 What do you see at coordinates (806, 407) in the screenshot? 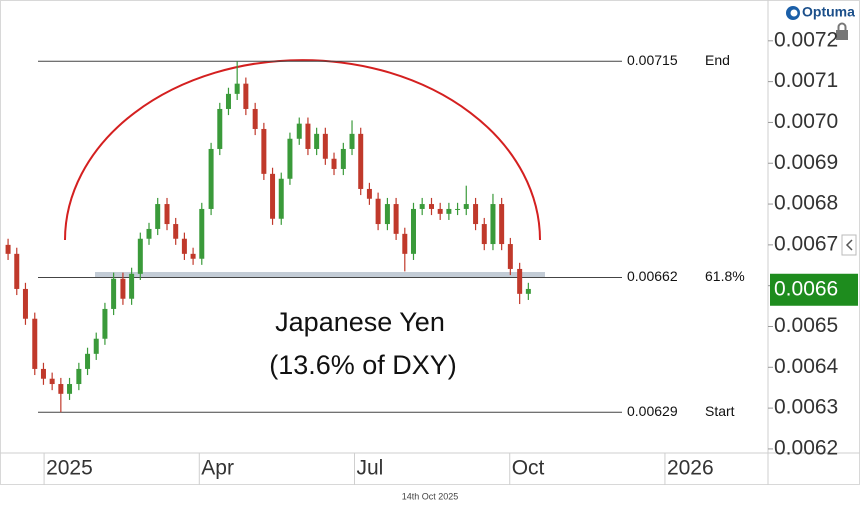
I see `y-tick-label: 0.0063` at bounding box center [806, 407].